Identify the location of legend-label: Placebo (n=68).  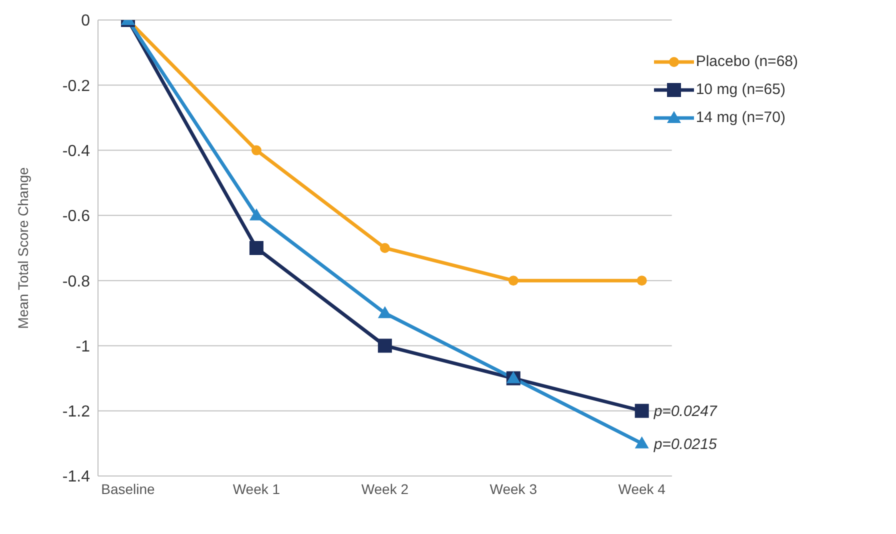
(747, 62).